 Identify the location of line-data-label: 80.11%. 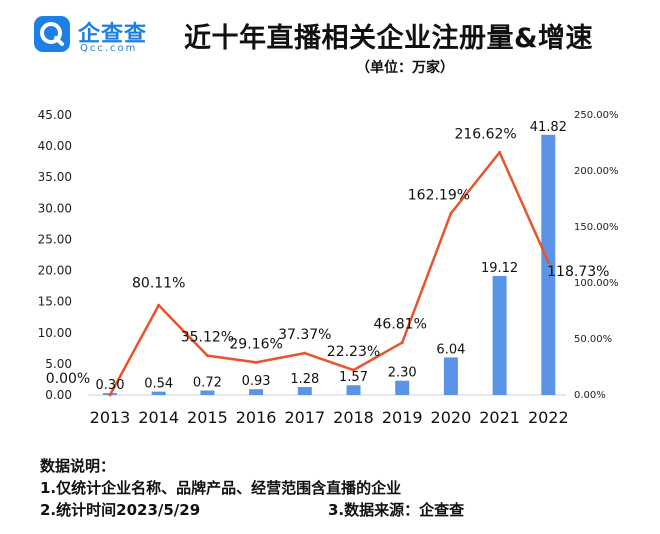
(158, 283).